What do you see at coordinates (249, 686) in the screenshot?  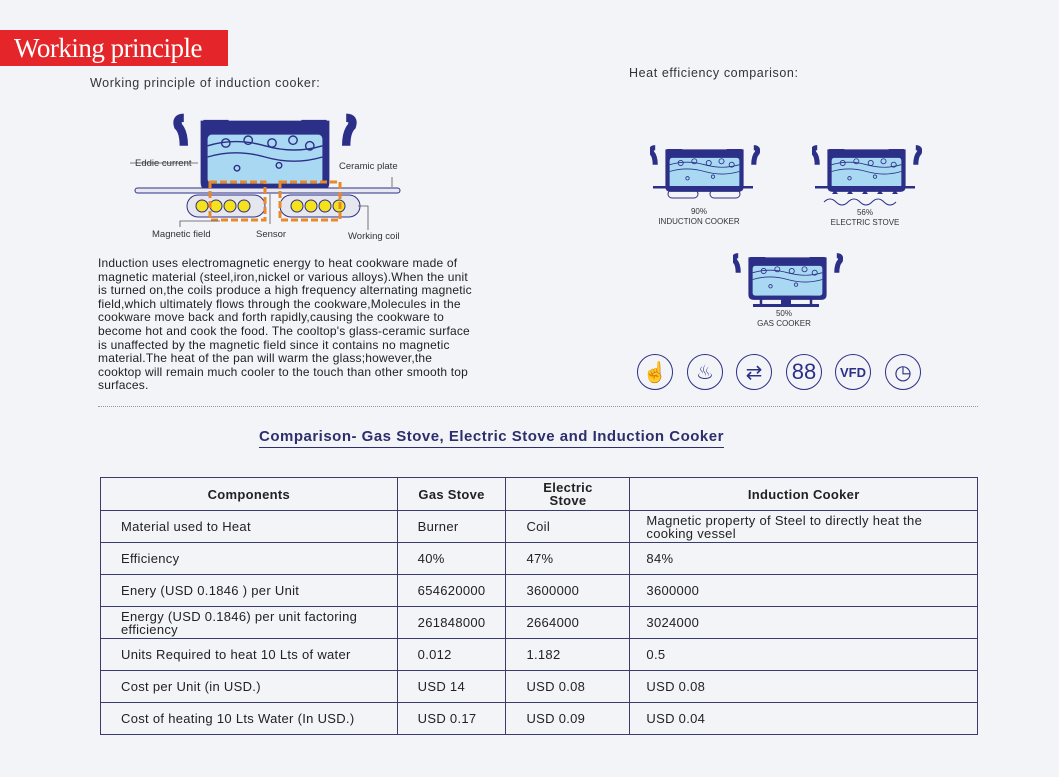 I see `table-cell: Cost per Unit (in USD.)` at bounding box center [249, 686].